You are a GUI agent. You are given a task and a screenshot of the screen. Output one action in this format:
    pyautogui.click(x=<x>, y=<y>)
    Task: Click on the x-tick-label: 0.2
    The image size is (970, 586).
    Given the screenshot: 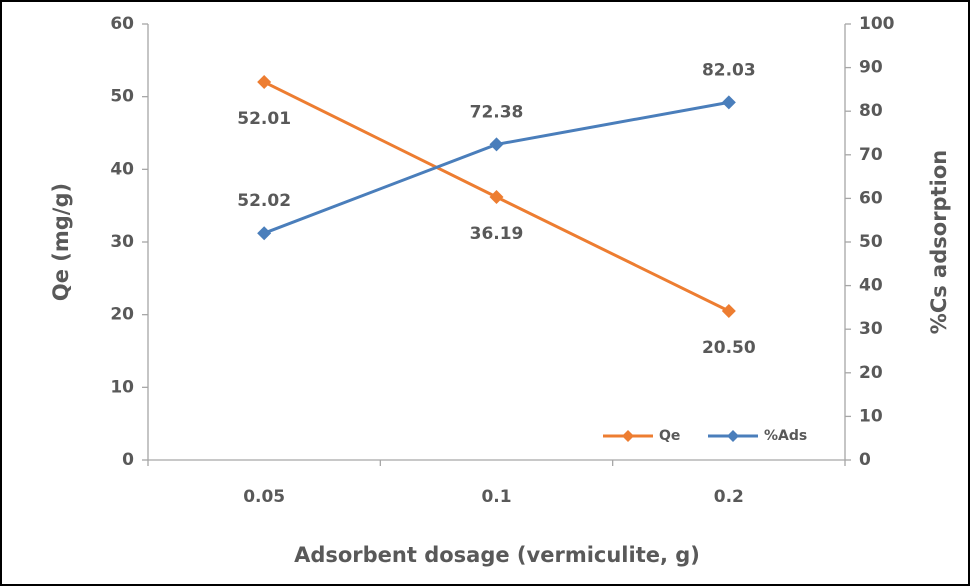 What is the action you would take?
    pyautogui.click(x=729, y=497)
    